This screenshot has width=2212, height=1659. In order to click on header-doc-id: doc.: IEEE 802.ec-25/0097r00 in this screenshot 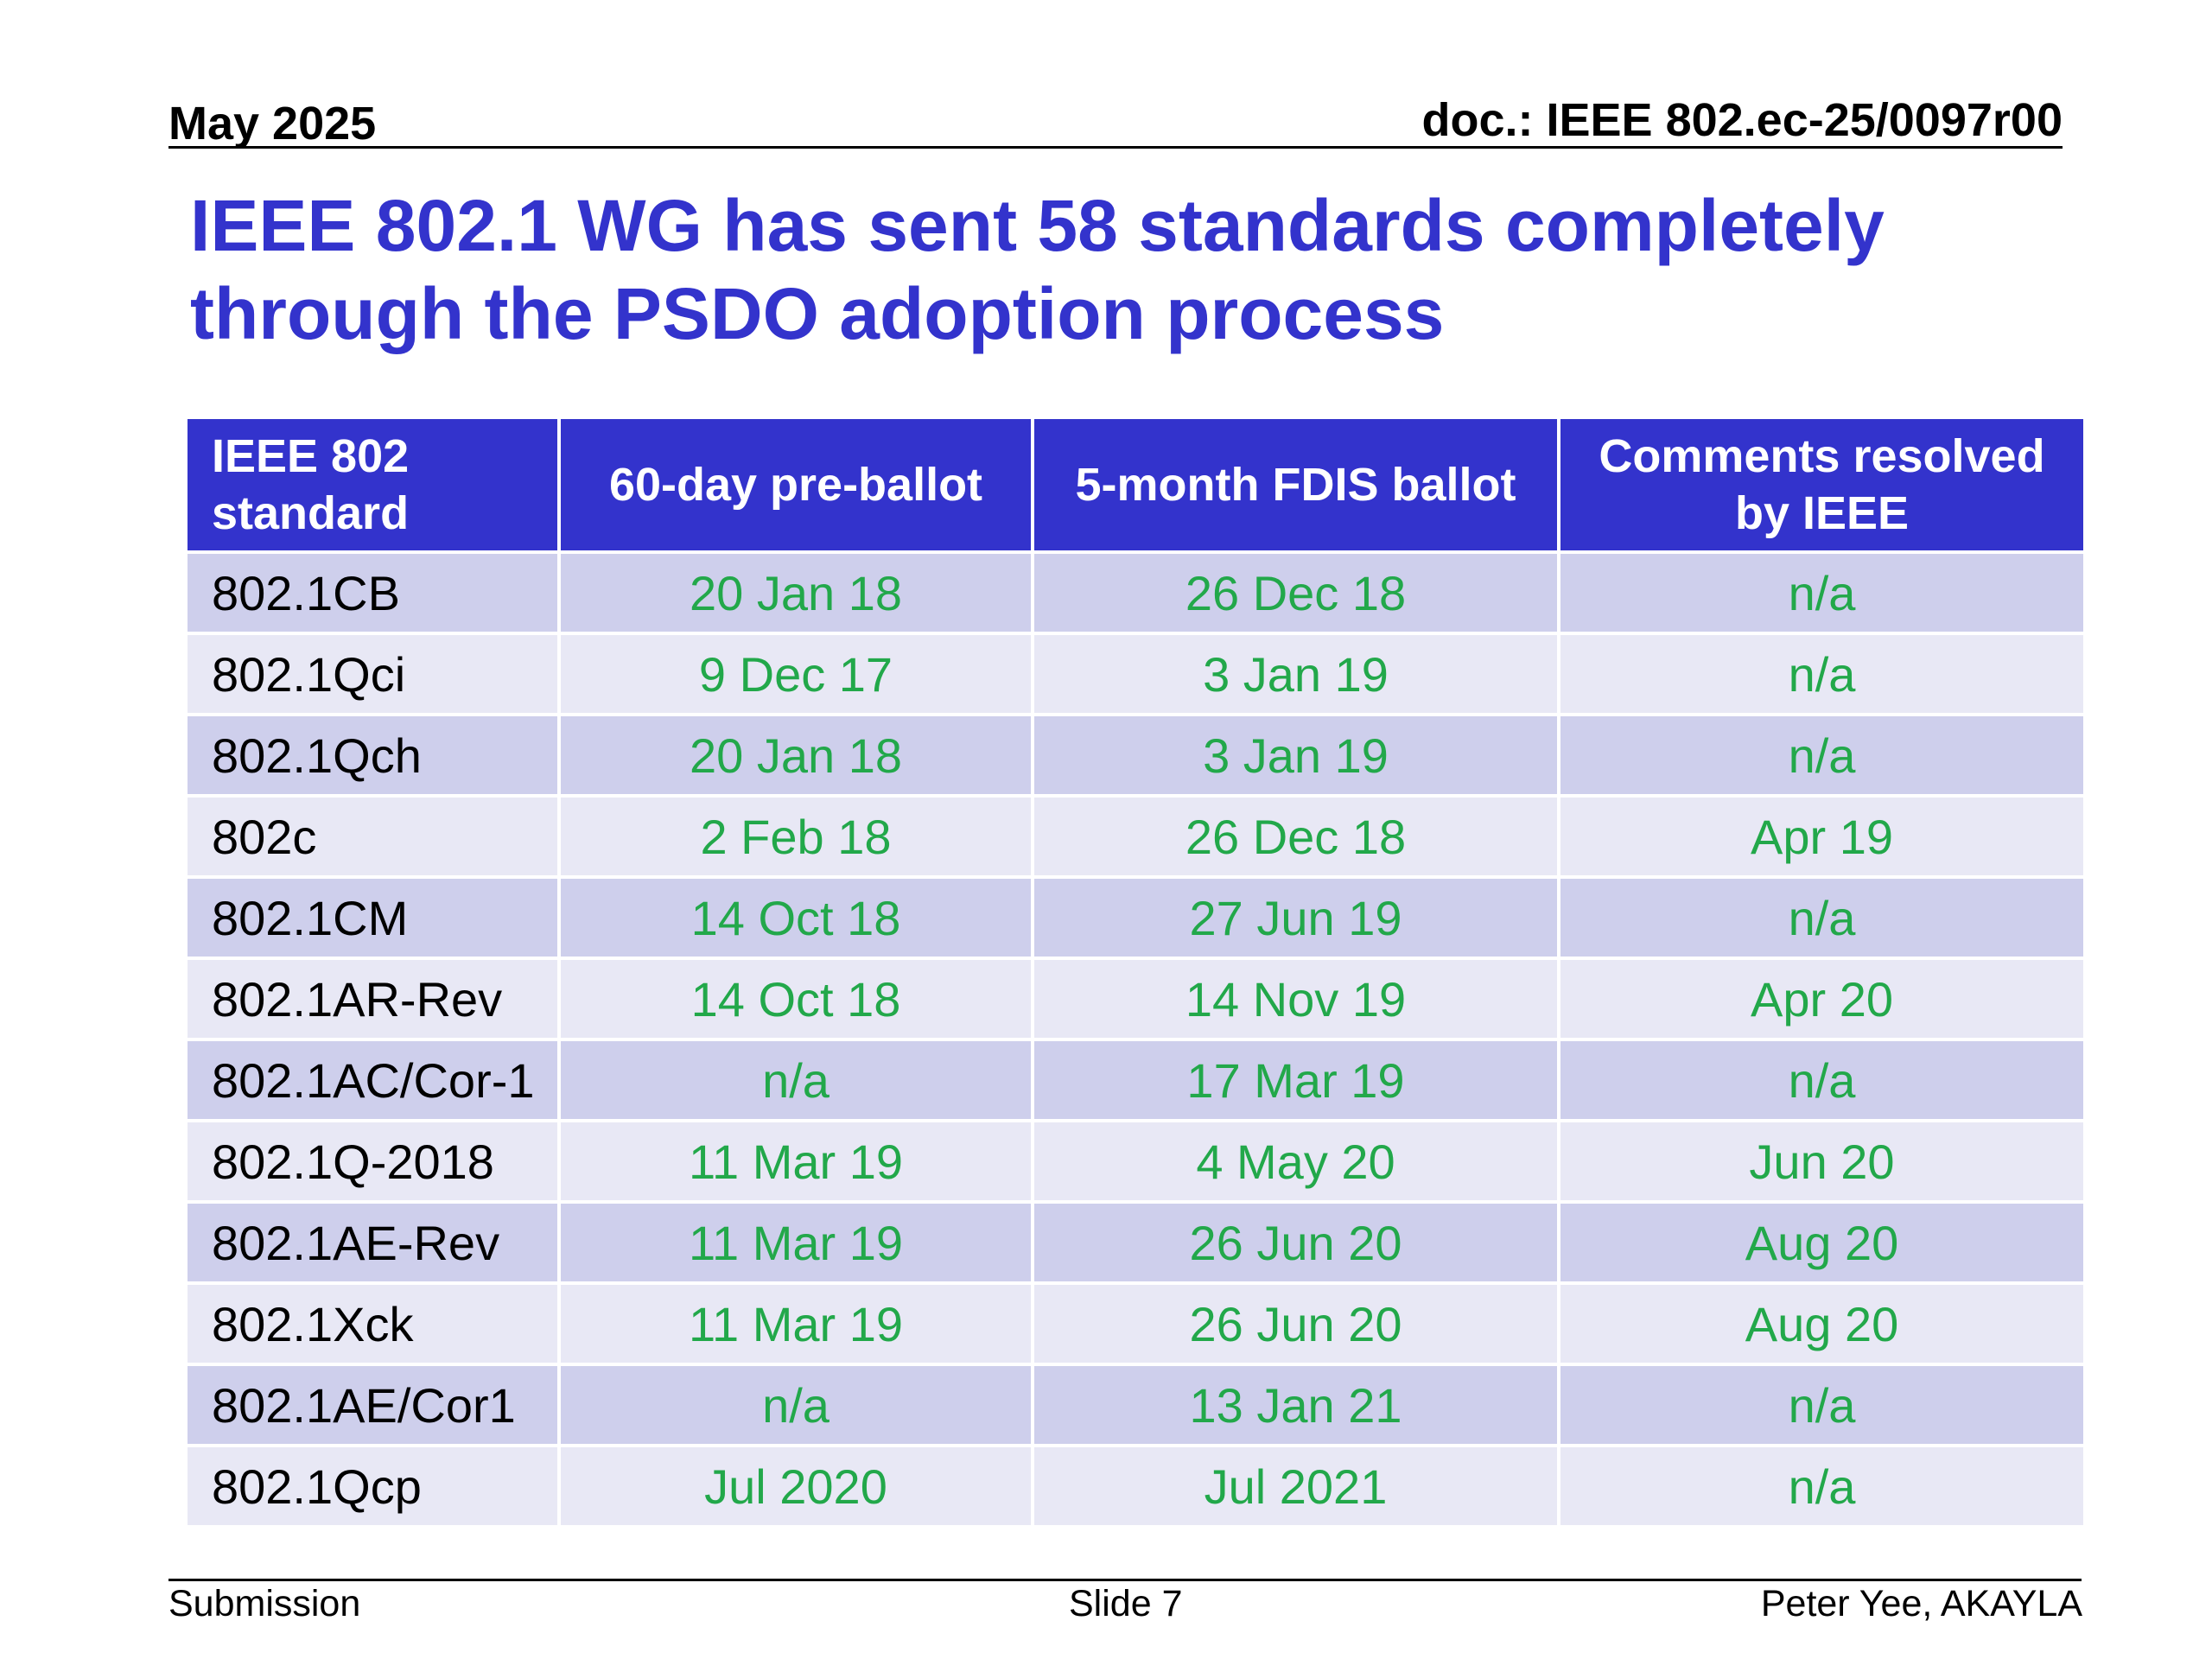, I will do `click(1742, 120)`.